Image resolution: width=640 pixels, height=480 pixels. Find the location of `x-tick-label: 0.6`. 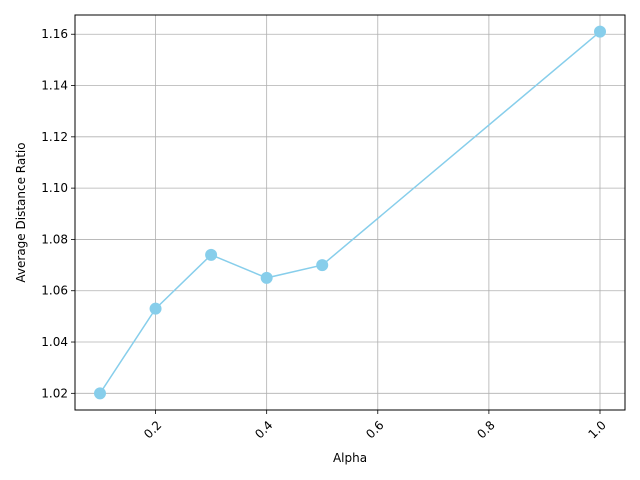

x-tick-label: 0.6 is located at coordinates (374, 429).